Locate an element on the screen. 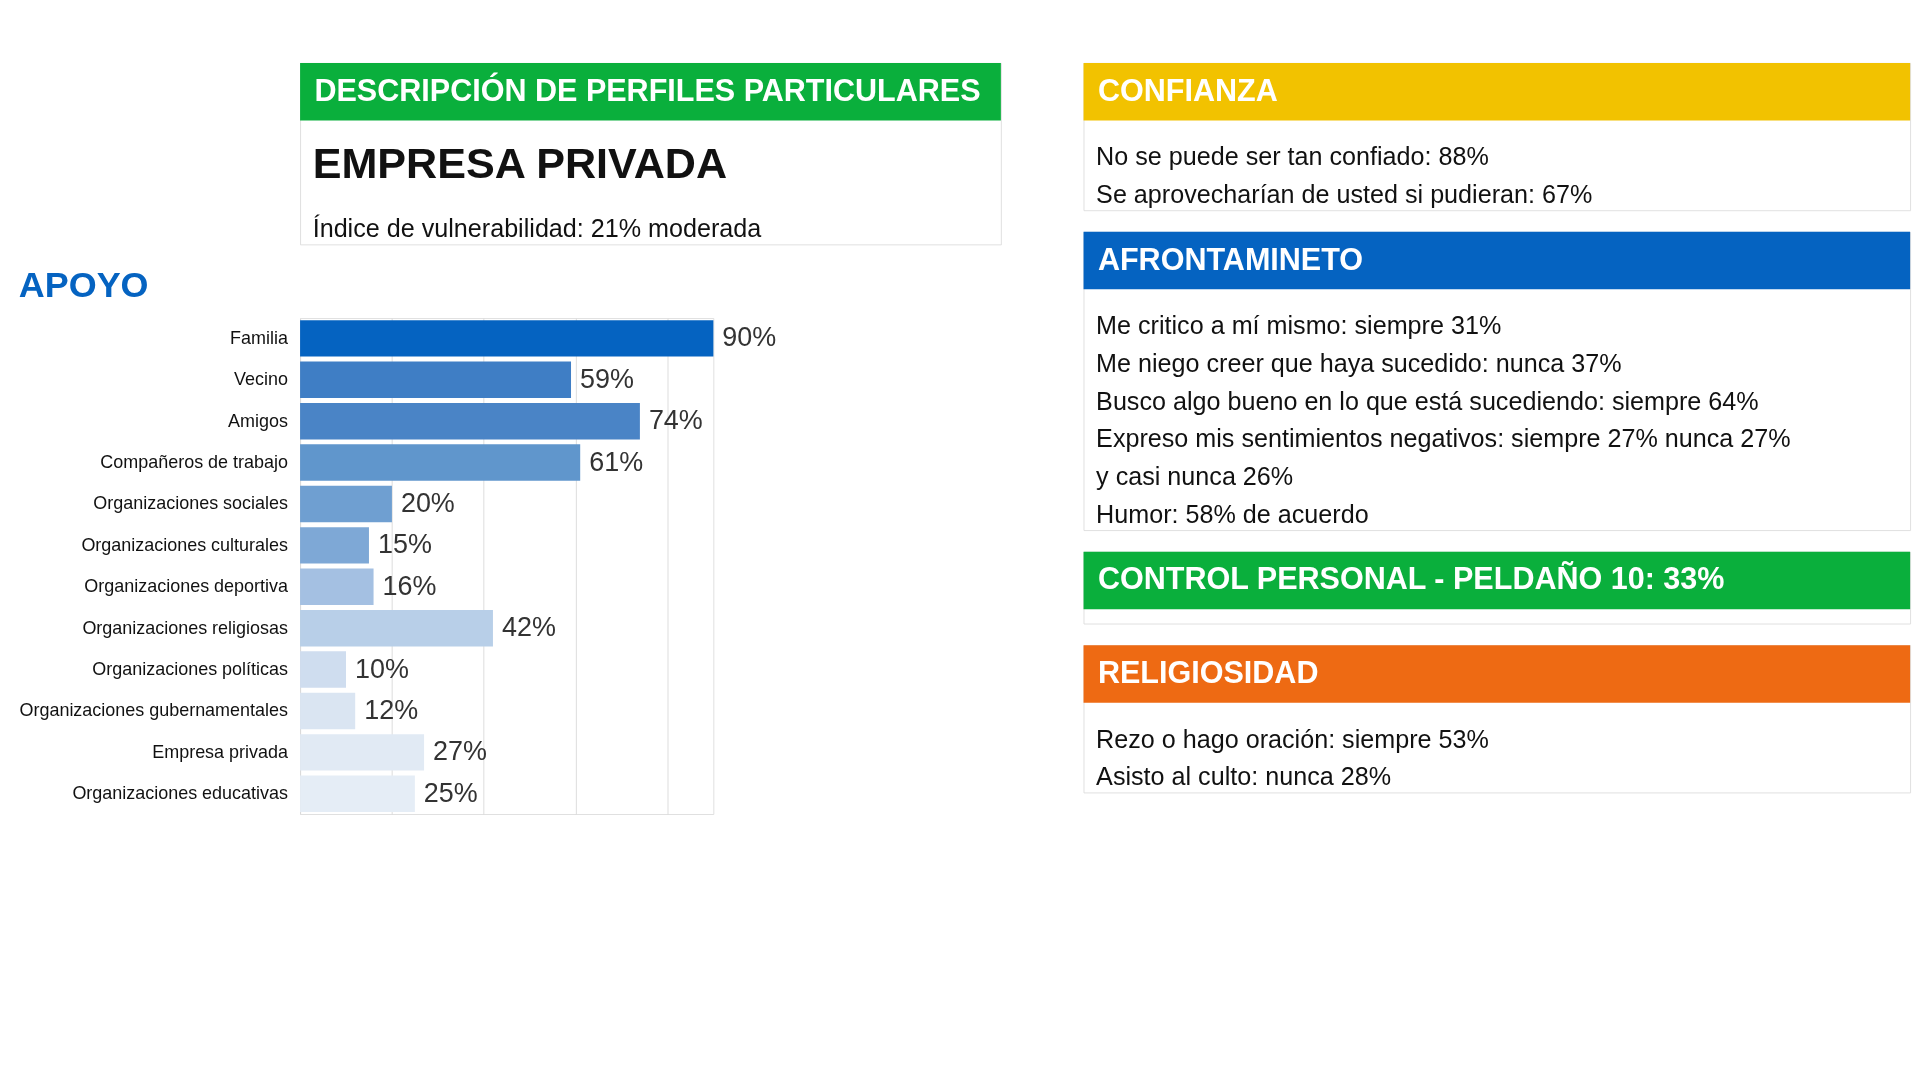 Image resolution: width=1920 pixels, height=1080 pixels. data-label: 16% is located at coordinates (409, 585).